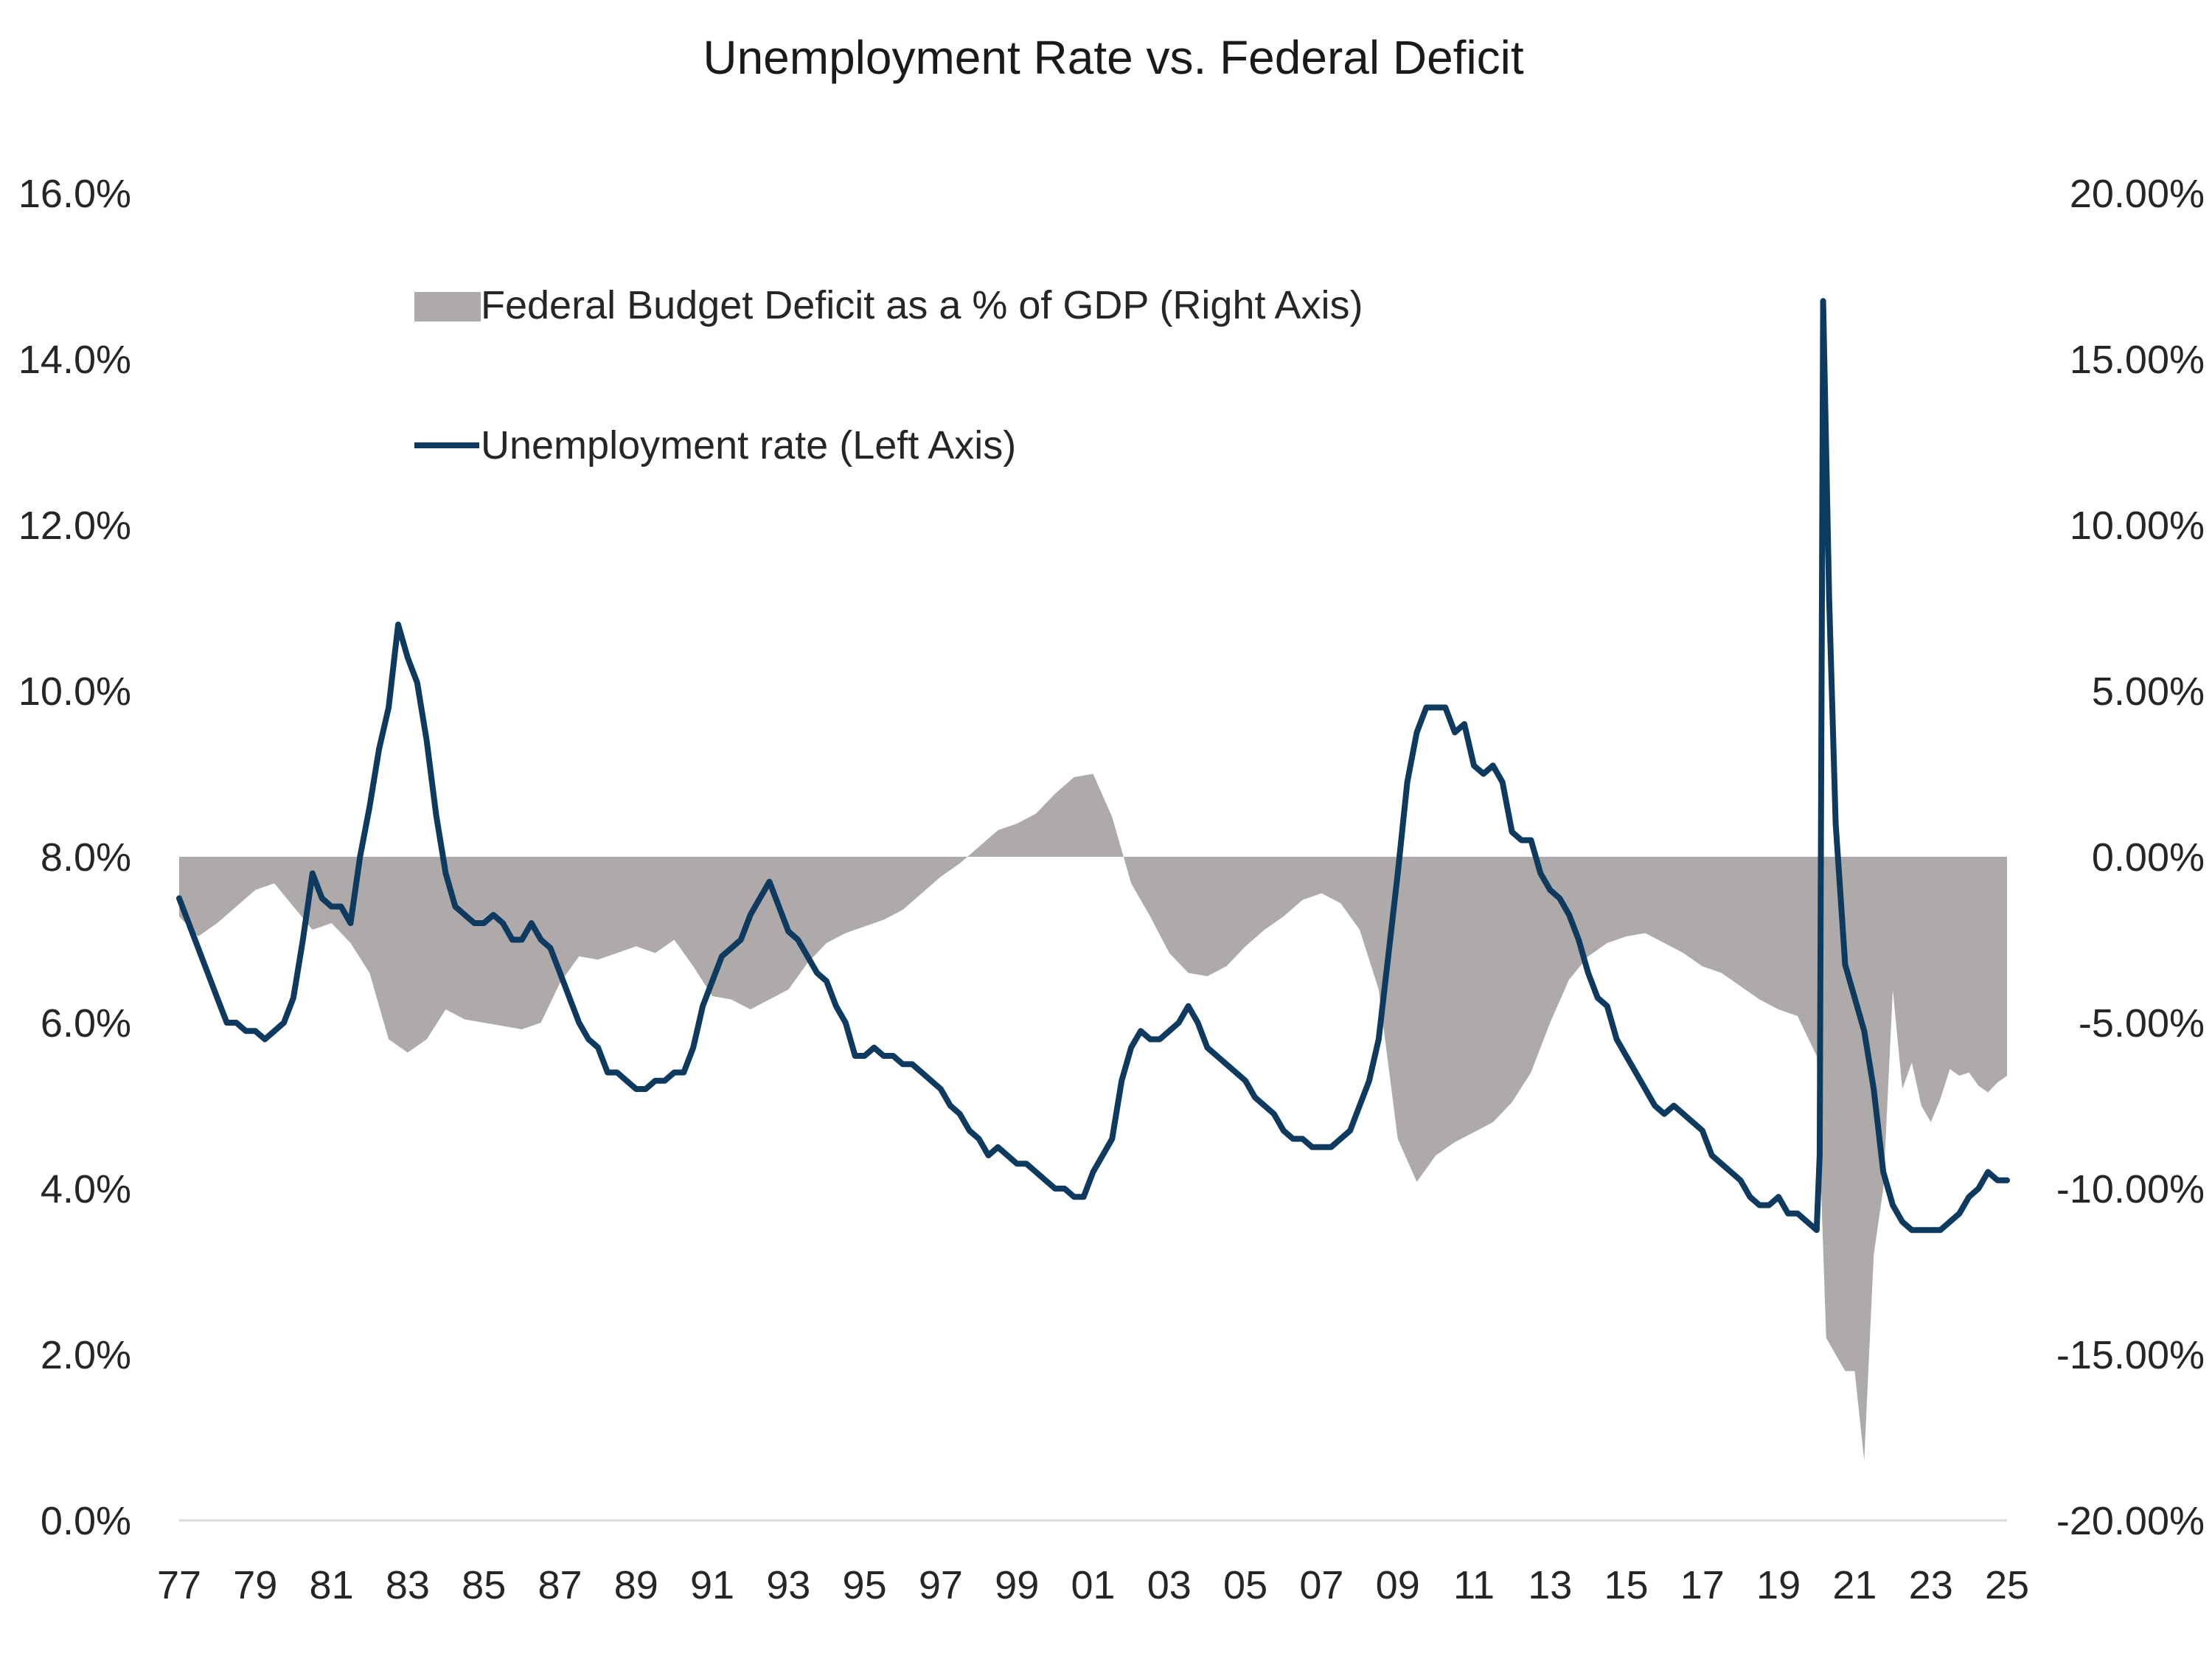  What do you see at coordinates (2130, 1189) in the screenshot?
I see `right-tick-label: -10.00%` at bounding box center [2130, 1189].